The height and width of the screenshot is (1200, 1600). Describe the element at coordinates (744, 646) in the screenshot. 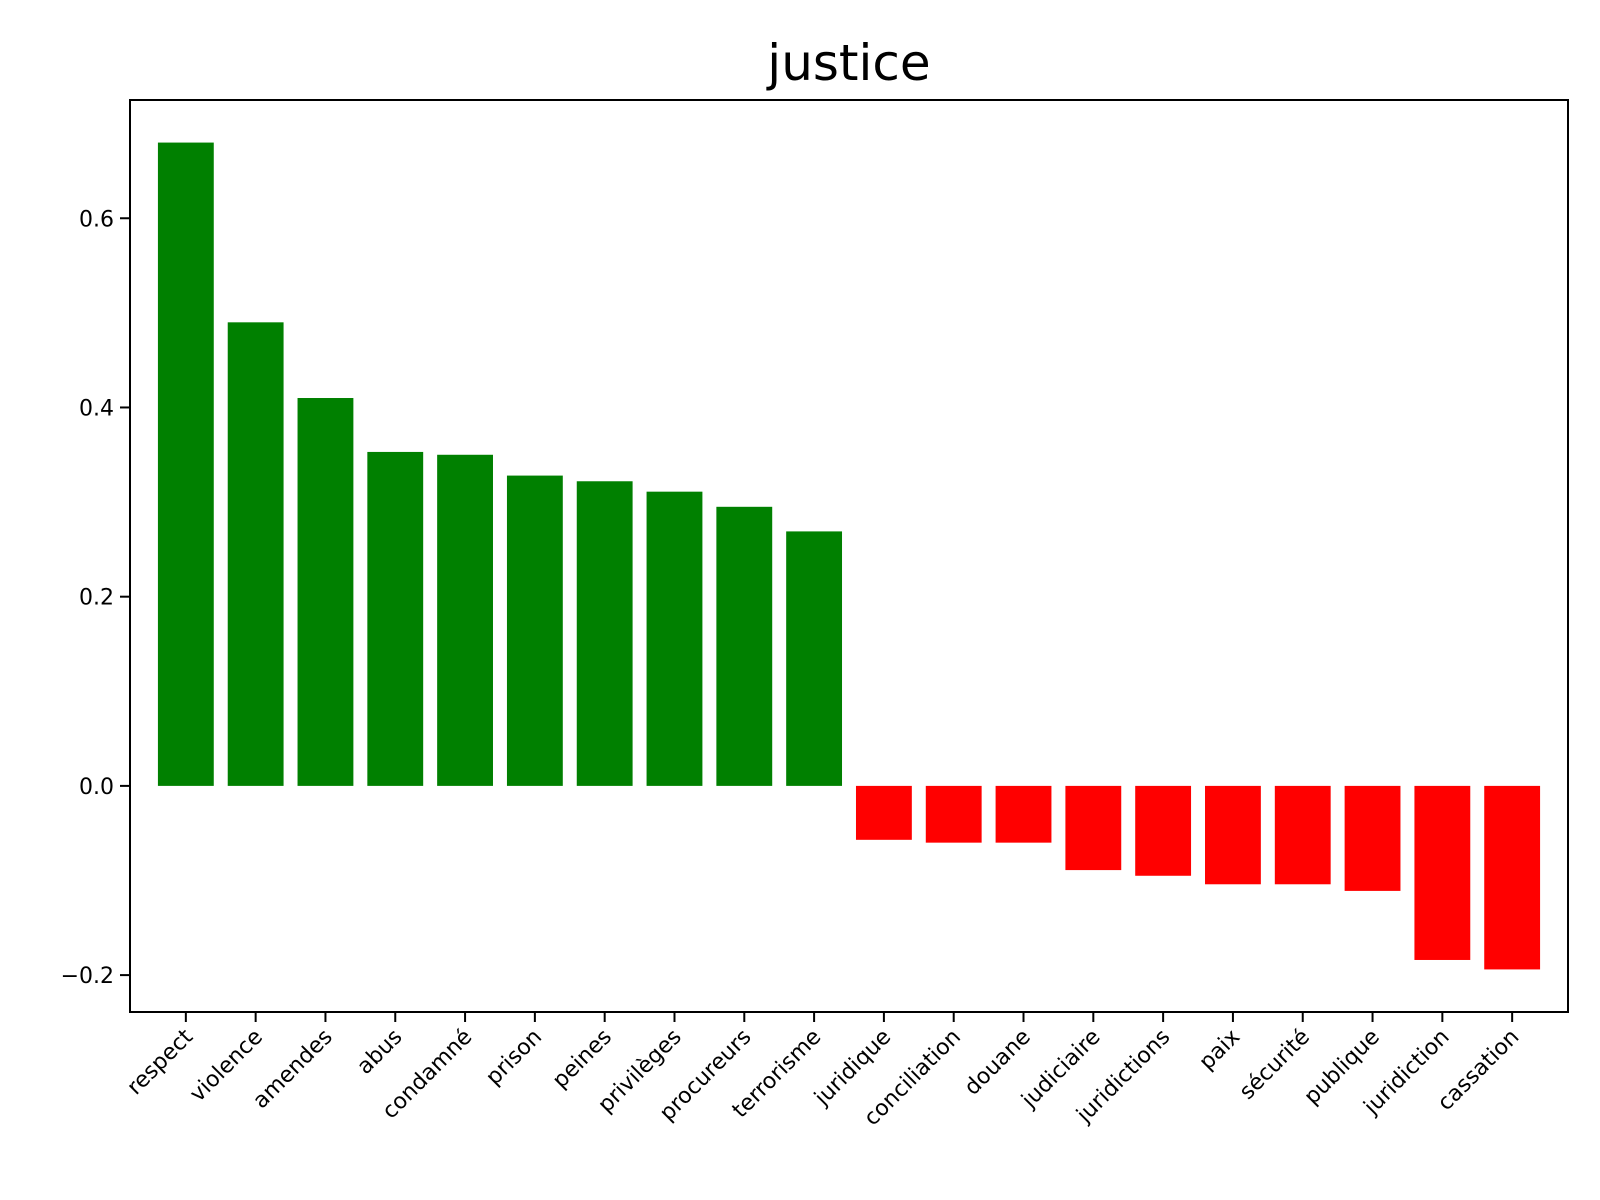

I see `bar-procureurs` at that location.